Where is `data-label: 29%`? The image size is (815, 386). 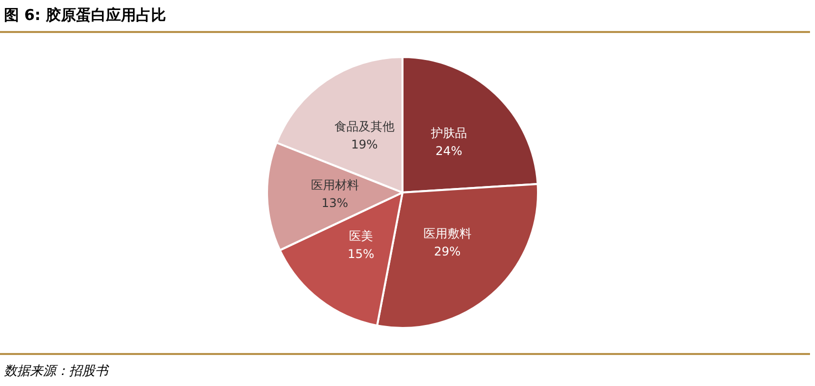
data-label: 29% is located at coordinates (447, 251).